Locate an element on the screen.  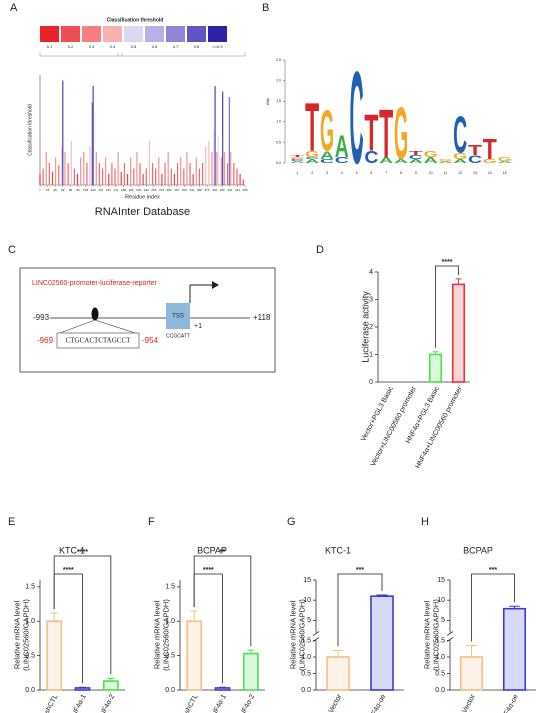
x-tick-label: 4 is located at coordinates (342, 173).